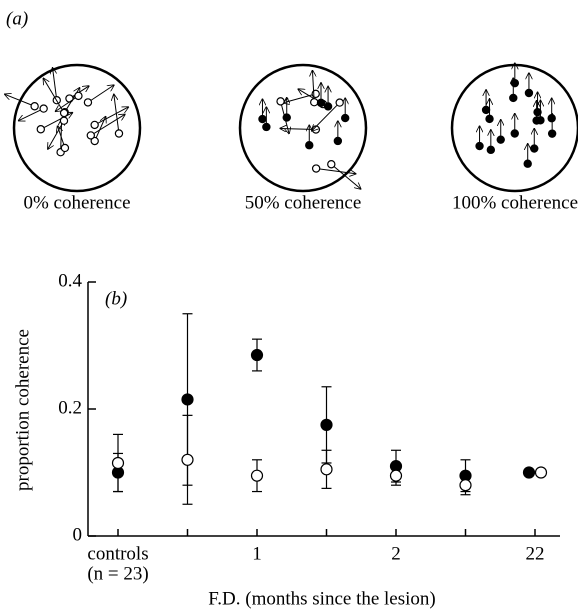 This screenshot has height=612, width=578. What do you see at coordinates (515, 202) in the screenshot?
I see `caption: 100% coherence` at bounding box center [515, 202].